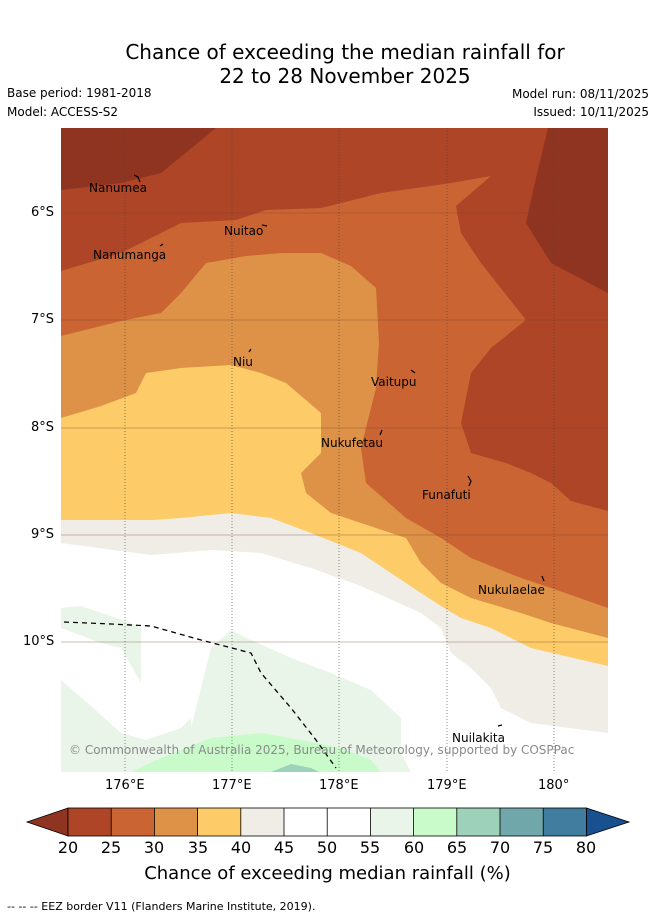 This screenshot has width=655, height=919. What do you see at coordinates (125, 785) in the screenshot?
I see `lon-tick: 176°E` at bounding box center [125, 785].